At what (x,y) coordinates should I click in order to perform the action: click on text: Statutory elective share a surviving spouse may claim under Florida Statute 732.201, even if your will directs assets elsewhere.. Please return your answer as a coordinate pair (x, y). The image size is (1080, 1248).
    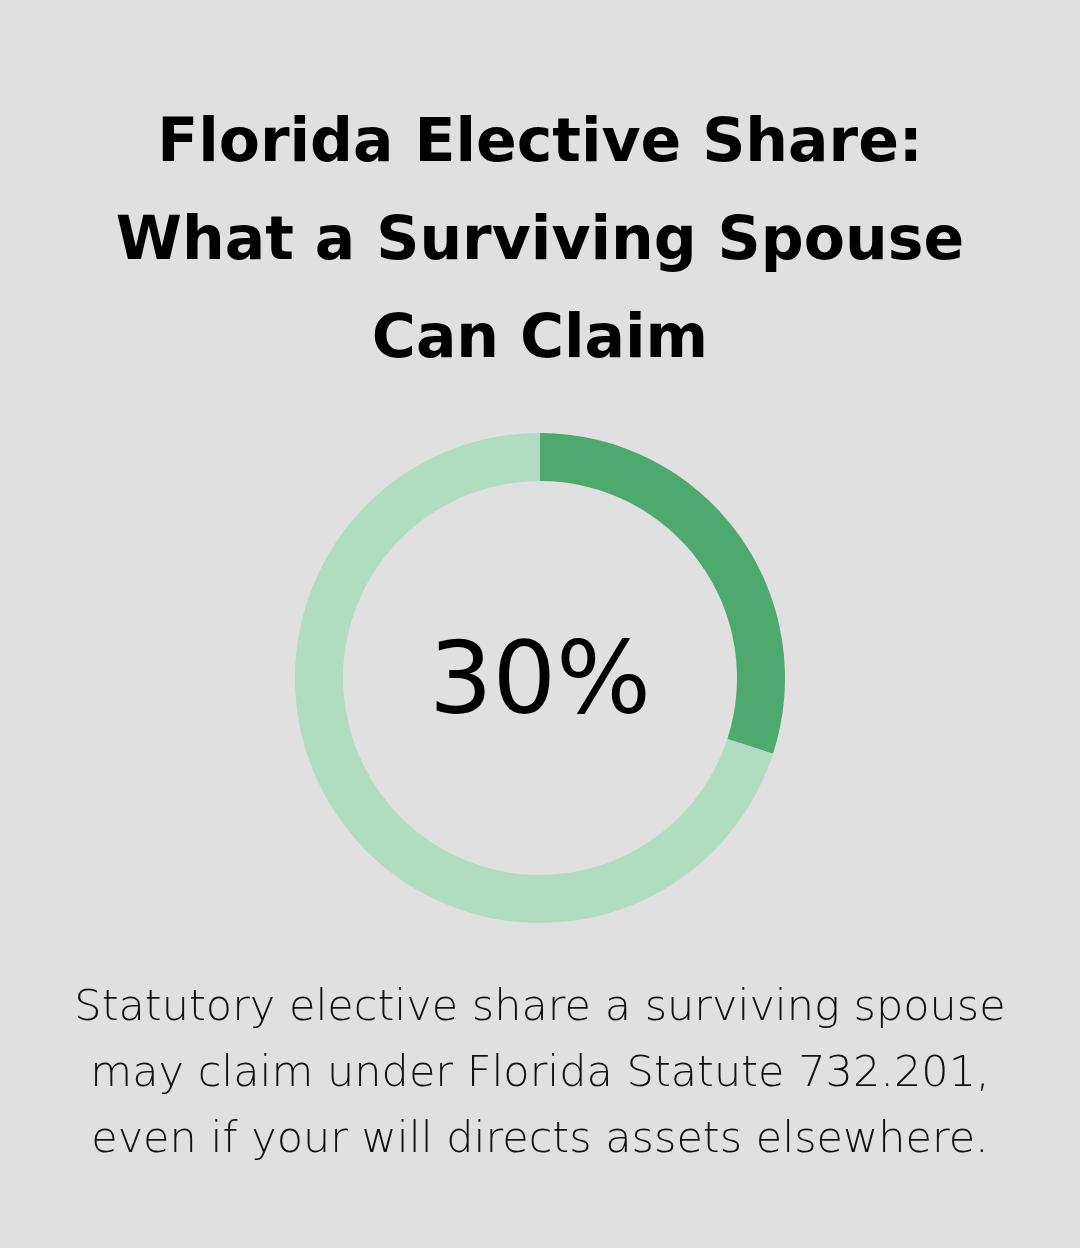
    Looking at the image, I should click on (540, 1071).